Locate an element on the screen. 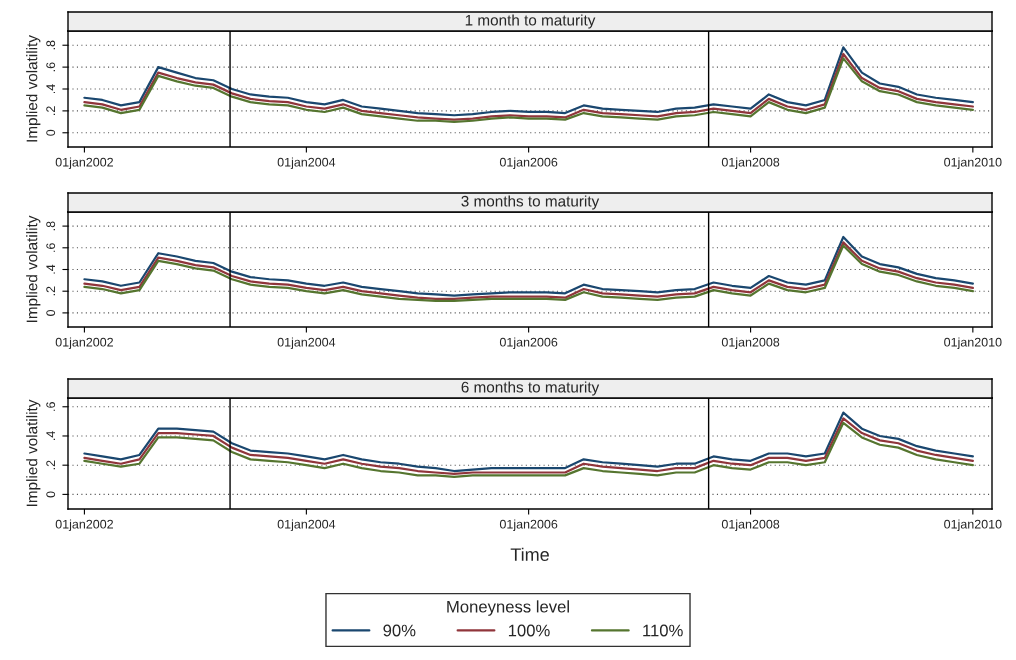  legend-label: 110% is located at coordinates (663, 630).